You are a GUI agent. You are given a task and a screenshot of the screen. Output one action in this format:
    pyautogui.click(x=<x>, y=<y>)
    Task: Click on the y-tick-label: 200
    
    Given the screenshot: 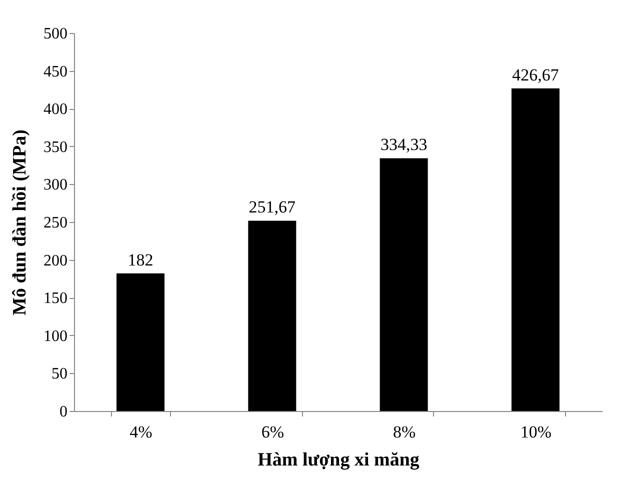 What is the action you would take?
    pyautogui.click(x=56, y=261)
    